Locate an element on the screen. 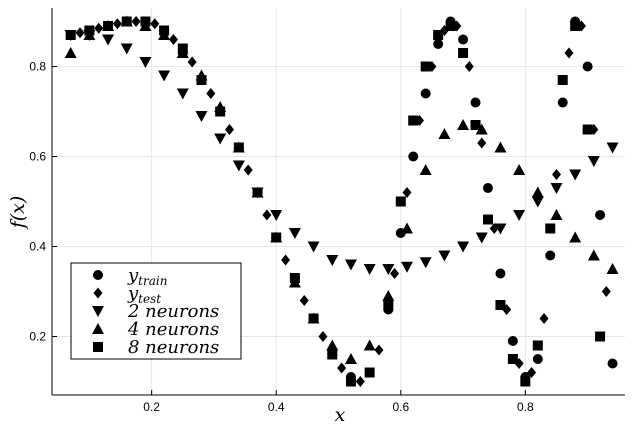 This screenshot has width=641, height=434. legend-label: 8 neurons is located at coordinates (173, 347).